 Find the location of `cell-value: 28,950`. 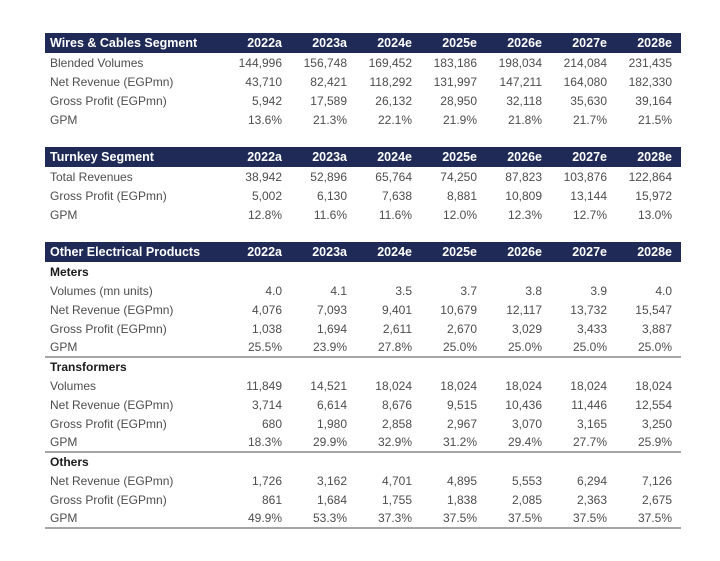

cell-value: 28,950 is located at coordinates (458, 100).